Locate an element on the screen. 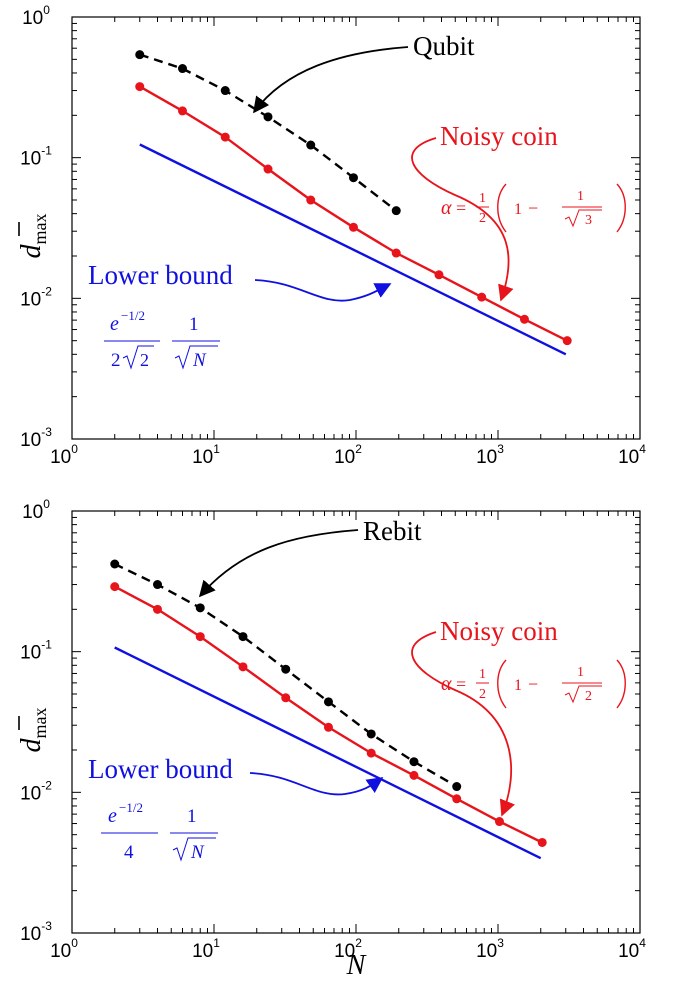 Image resolution: width=679 pixels, height=981 pixels. x-tick-label: 10² is located at coordinates (348, 949).